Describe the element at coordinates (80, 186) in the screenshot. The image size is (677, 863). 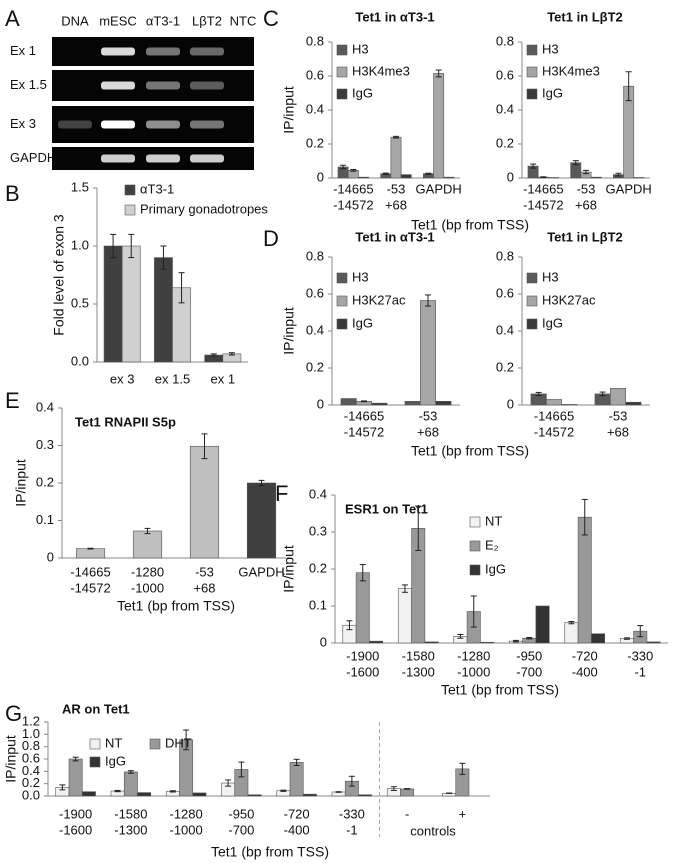
I see `y-tick-label: 1.5` at that location.